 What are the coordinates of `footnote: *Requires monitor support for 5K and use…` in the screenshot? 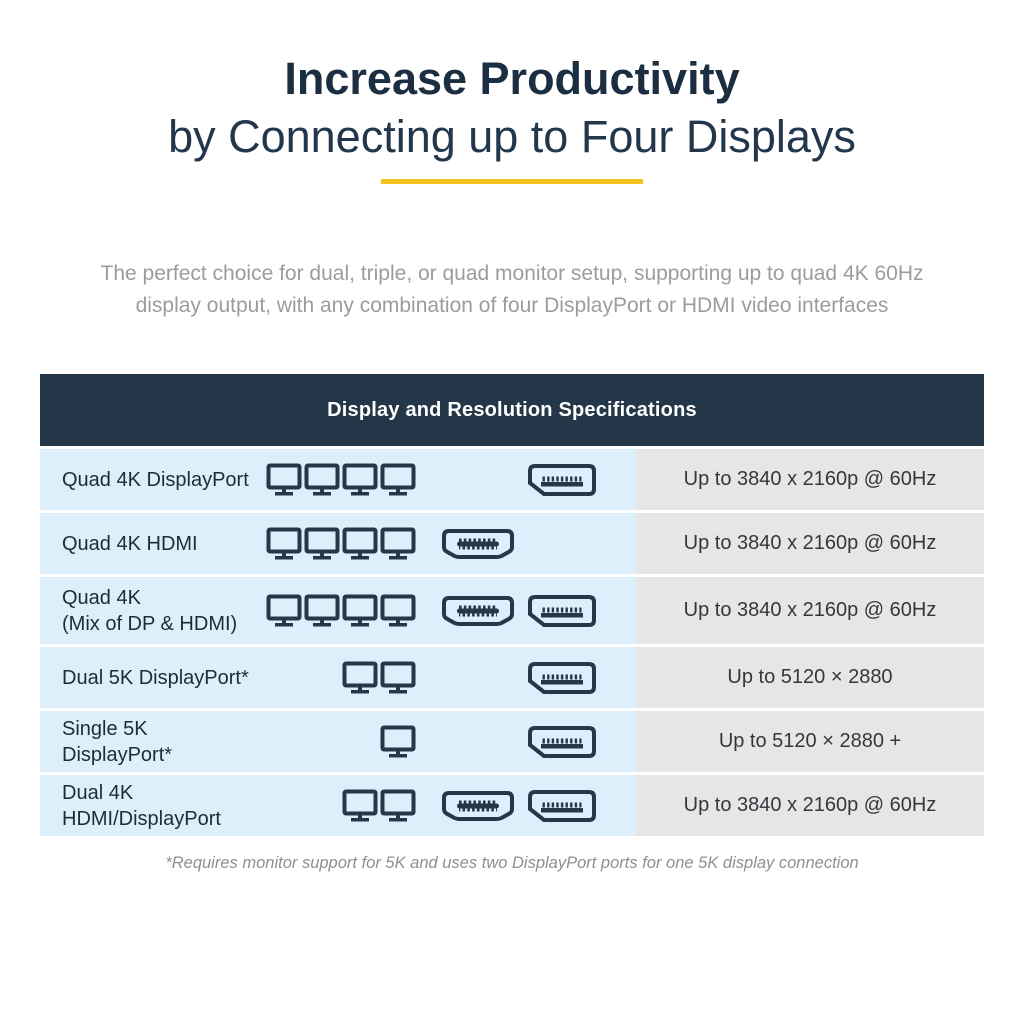 It's located at (512, 863).